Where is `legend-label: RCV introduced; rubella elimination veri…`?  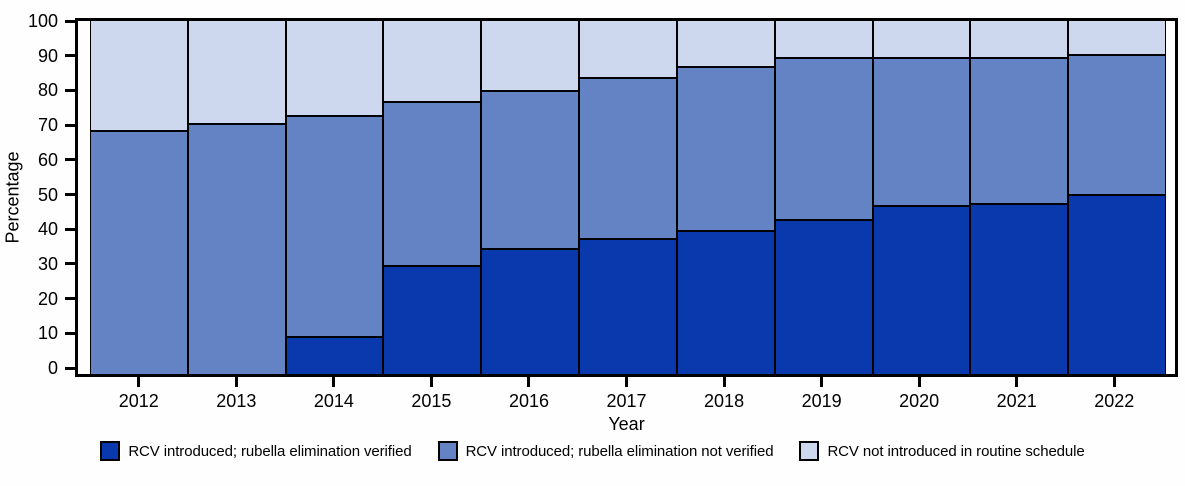
legend-label: RCV introduced; rubella elimination veri… is located at coordinates (270, 451).